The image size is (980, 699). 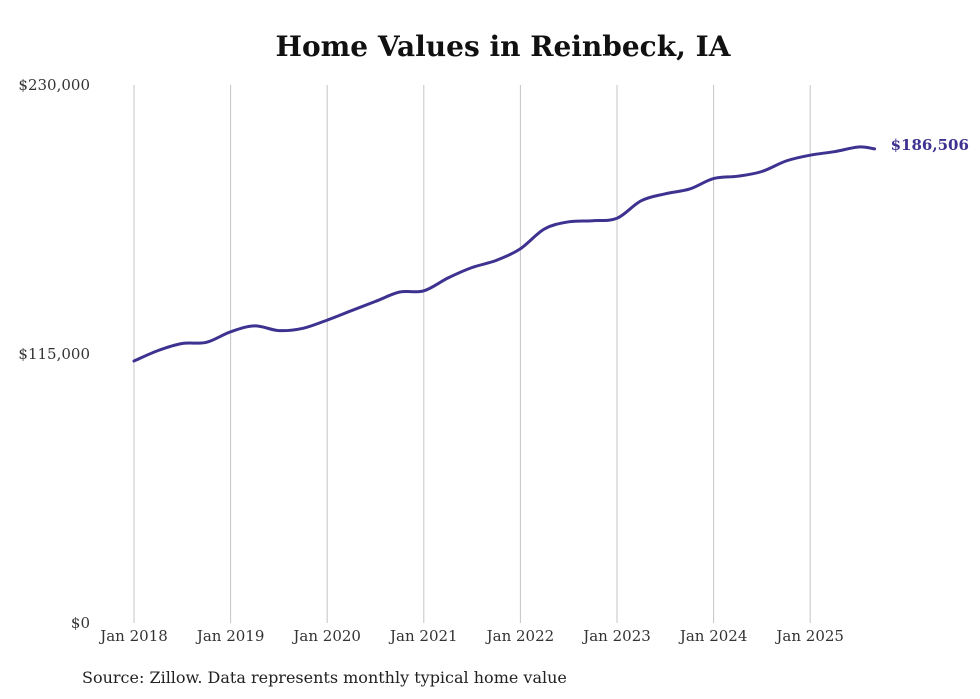 I want to click on chart-title: Home Values in Reinbeck, IA, so click(x=503, y=46).